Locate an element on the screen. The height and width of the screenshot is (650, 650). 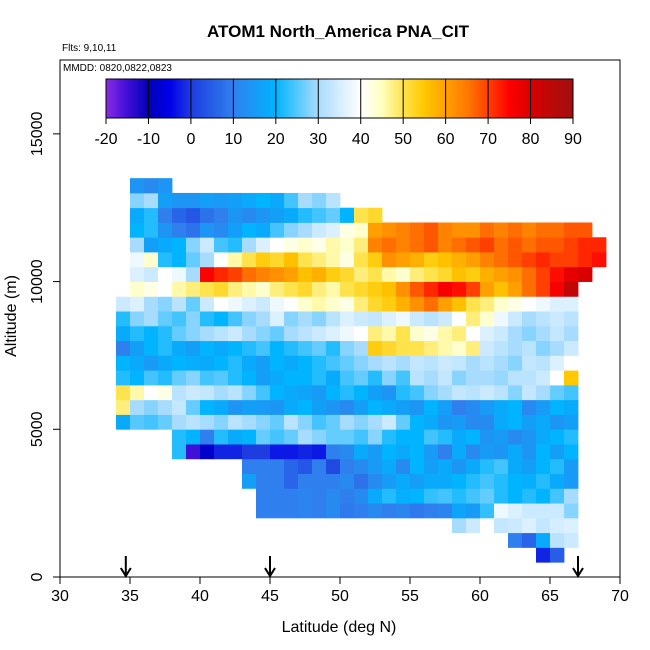
colorbar: -20 -10 0 10 20 30 40 50 60 70 80 90 is located at coordinates (338, 113).